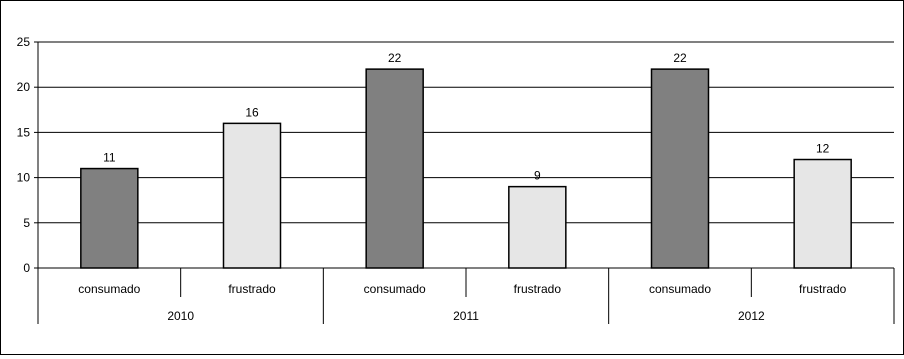 The width and height of the screenshot is (904, 359). What do you see at coordinates (26, 268) in the screenshot?
I see `y-tick-label: 0` at bounding box center [26, 268].